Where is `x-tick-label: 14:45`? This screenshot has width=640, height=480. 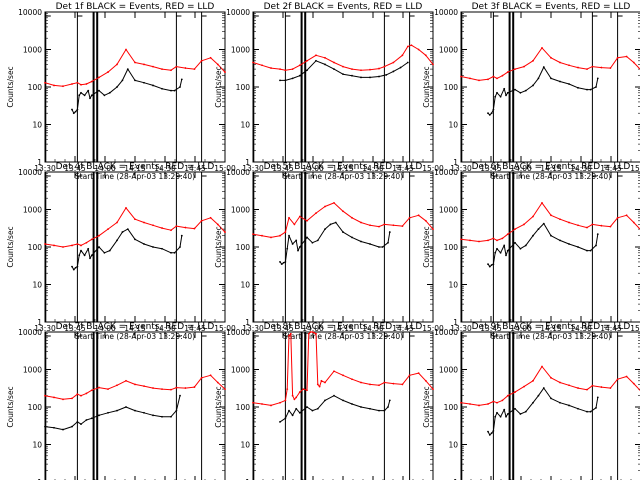
x-tick-label: 14:45 is located at coordinates (403, 328).